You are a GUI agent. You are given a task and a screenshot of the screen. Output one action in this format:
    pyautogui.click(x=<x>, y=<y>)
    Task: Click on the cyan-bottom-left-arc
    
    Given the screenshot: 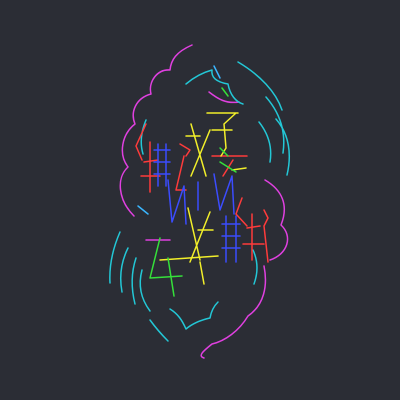 What is the action you would take?
    pyautogui.click(x=159, y=330)
    